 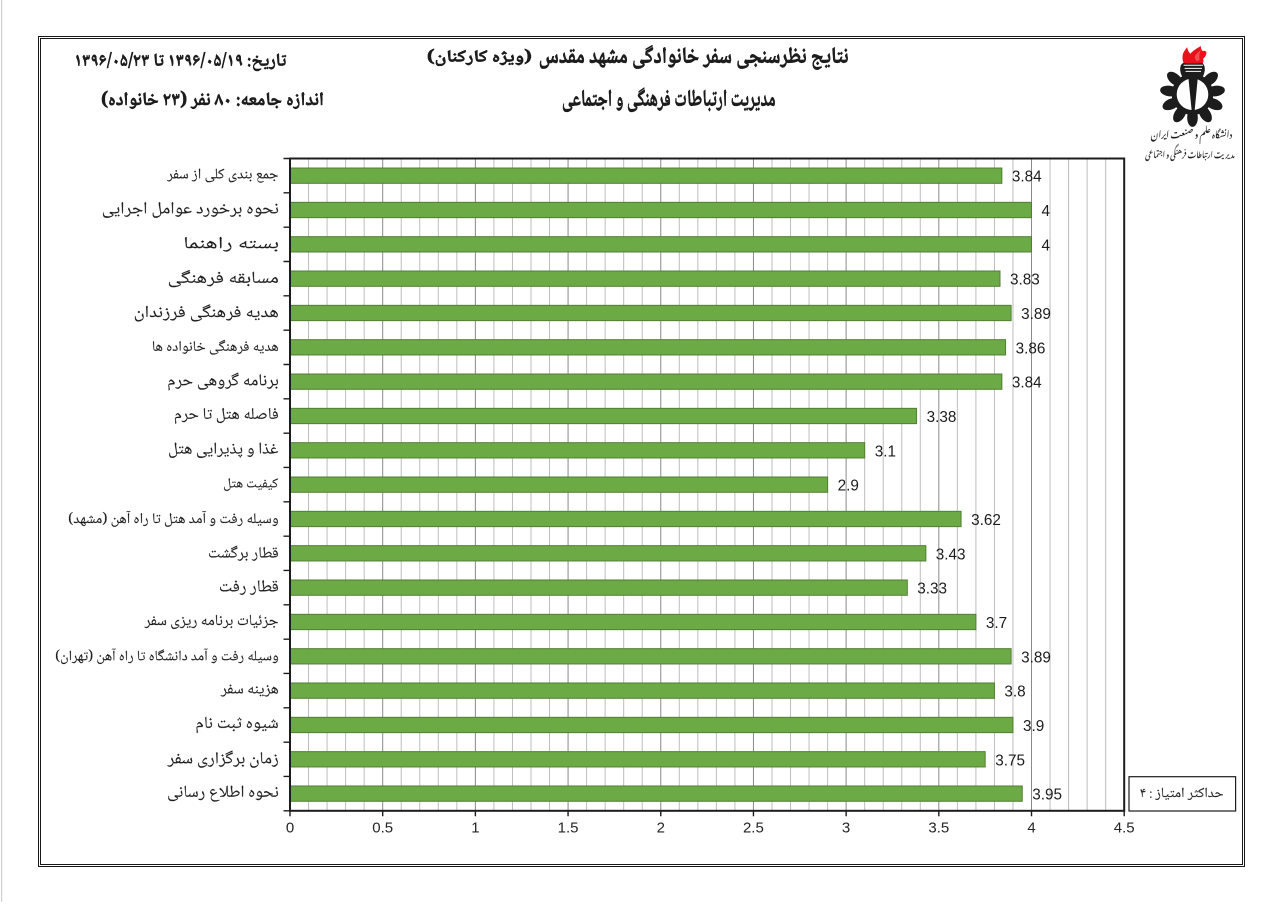 I want to click on svg-text: 2.9, so click(x=848, y=486).